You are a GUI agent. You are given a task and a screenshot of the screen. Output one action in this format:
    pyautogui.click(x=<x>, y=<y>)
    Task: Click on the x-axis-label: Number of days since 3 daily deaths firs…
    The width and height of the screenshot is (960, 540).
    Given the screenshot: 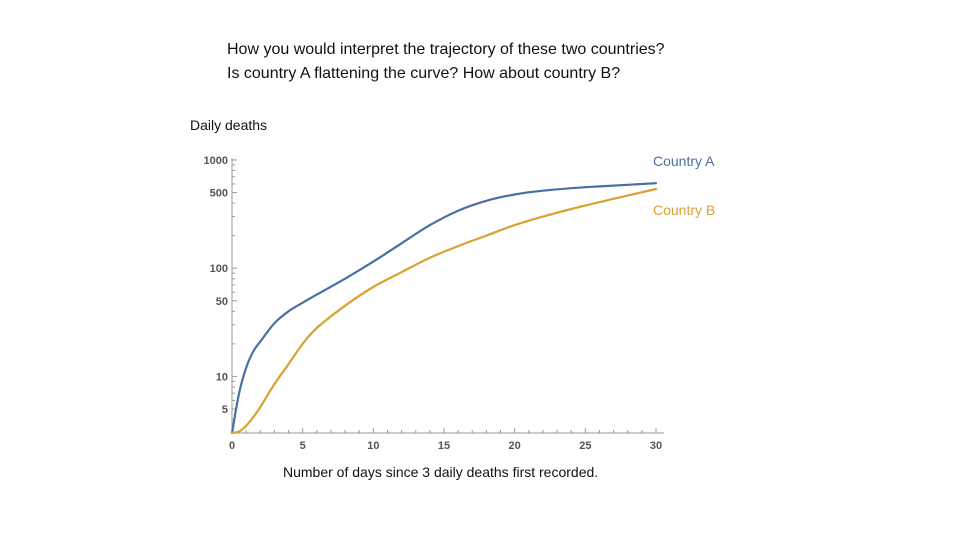 What is the action you would take?
    pyautogui.click(x=441, y=472)
    